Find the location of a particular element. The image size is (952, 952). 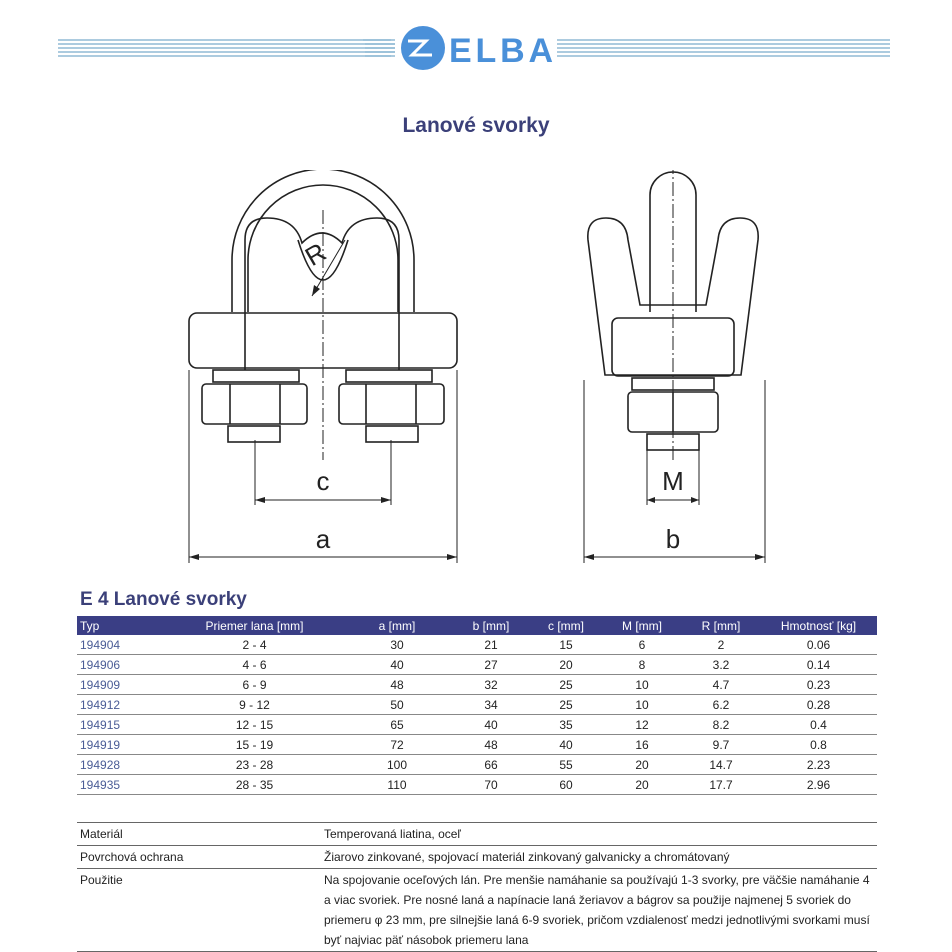

table-cell: 110 is located at coordinates (397, 784).